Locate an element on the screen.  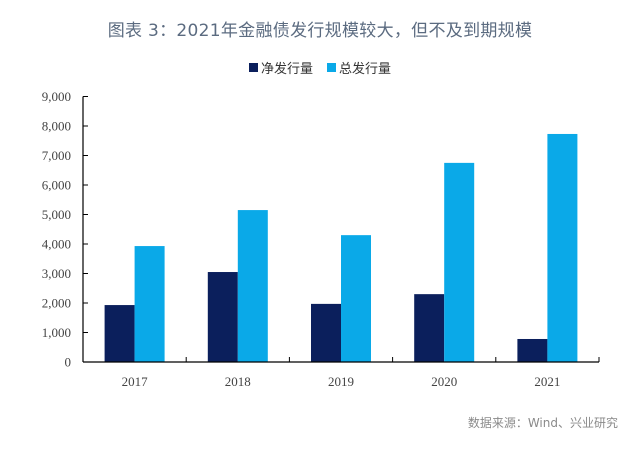
bar-total-2018 is located at coordinates (252, 286).